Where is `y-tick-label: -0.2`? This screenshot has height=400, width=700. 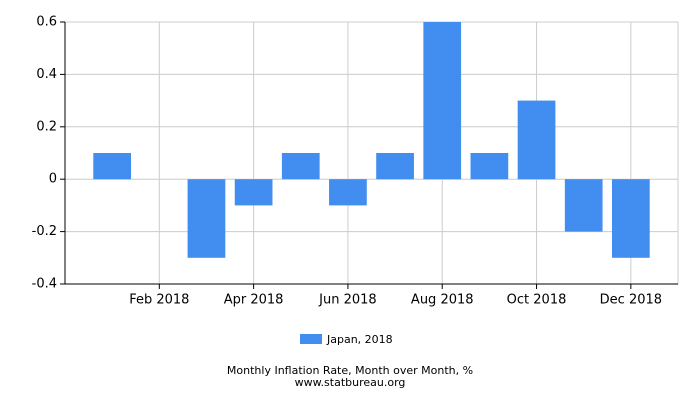
y-tick-label: -0.2 is located at coordinates (44, 231).